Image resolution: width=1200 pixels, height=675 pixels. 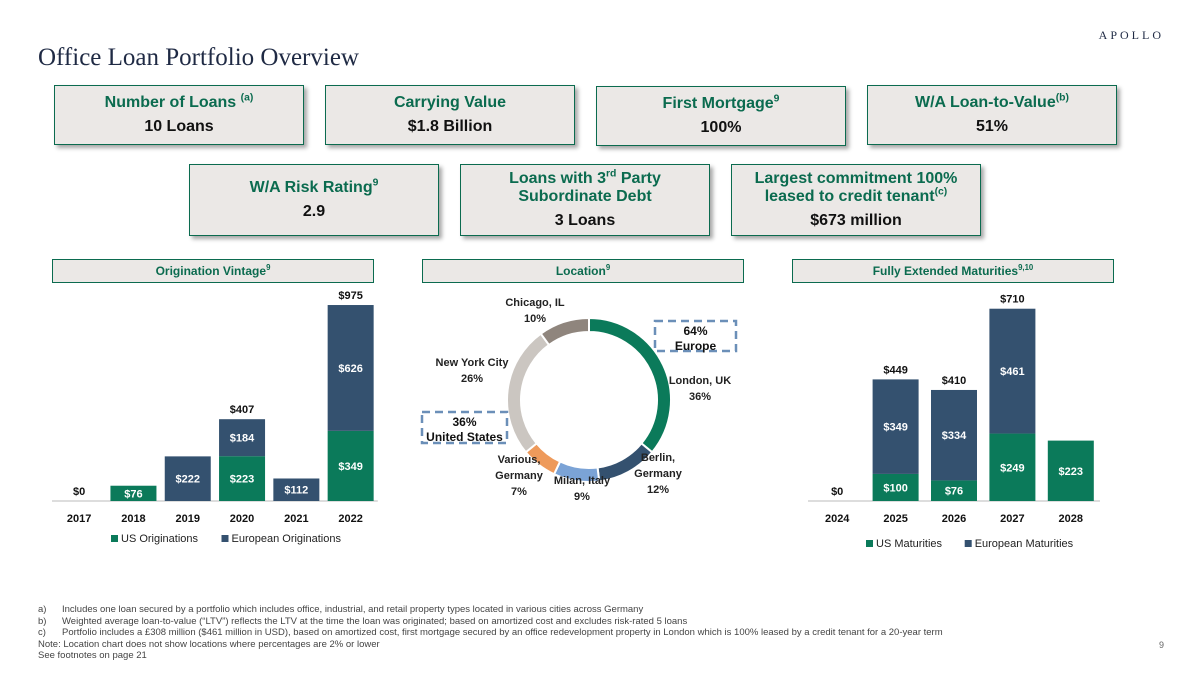 What do you see at coordinates (311, 187) in the screenshot?
I see `card-label: W/A Risk Rating` at bounding box center [311, 187].